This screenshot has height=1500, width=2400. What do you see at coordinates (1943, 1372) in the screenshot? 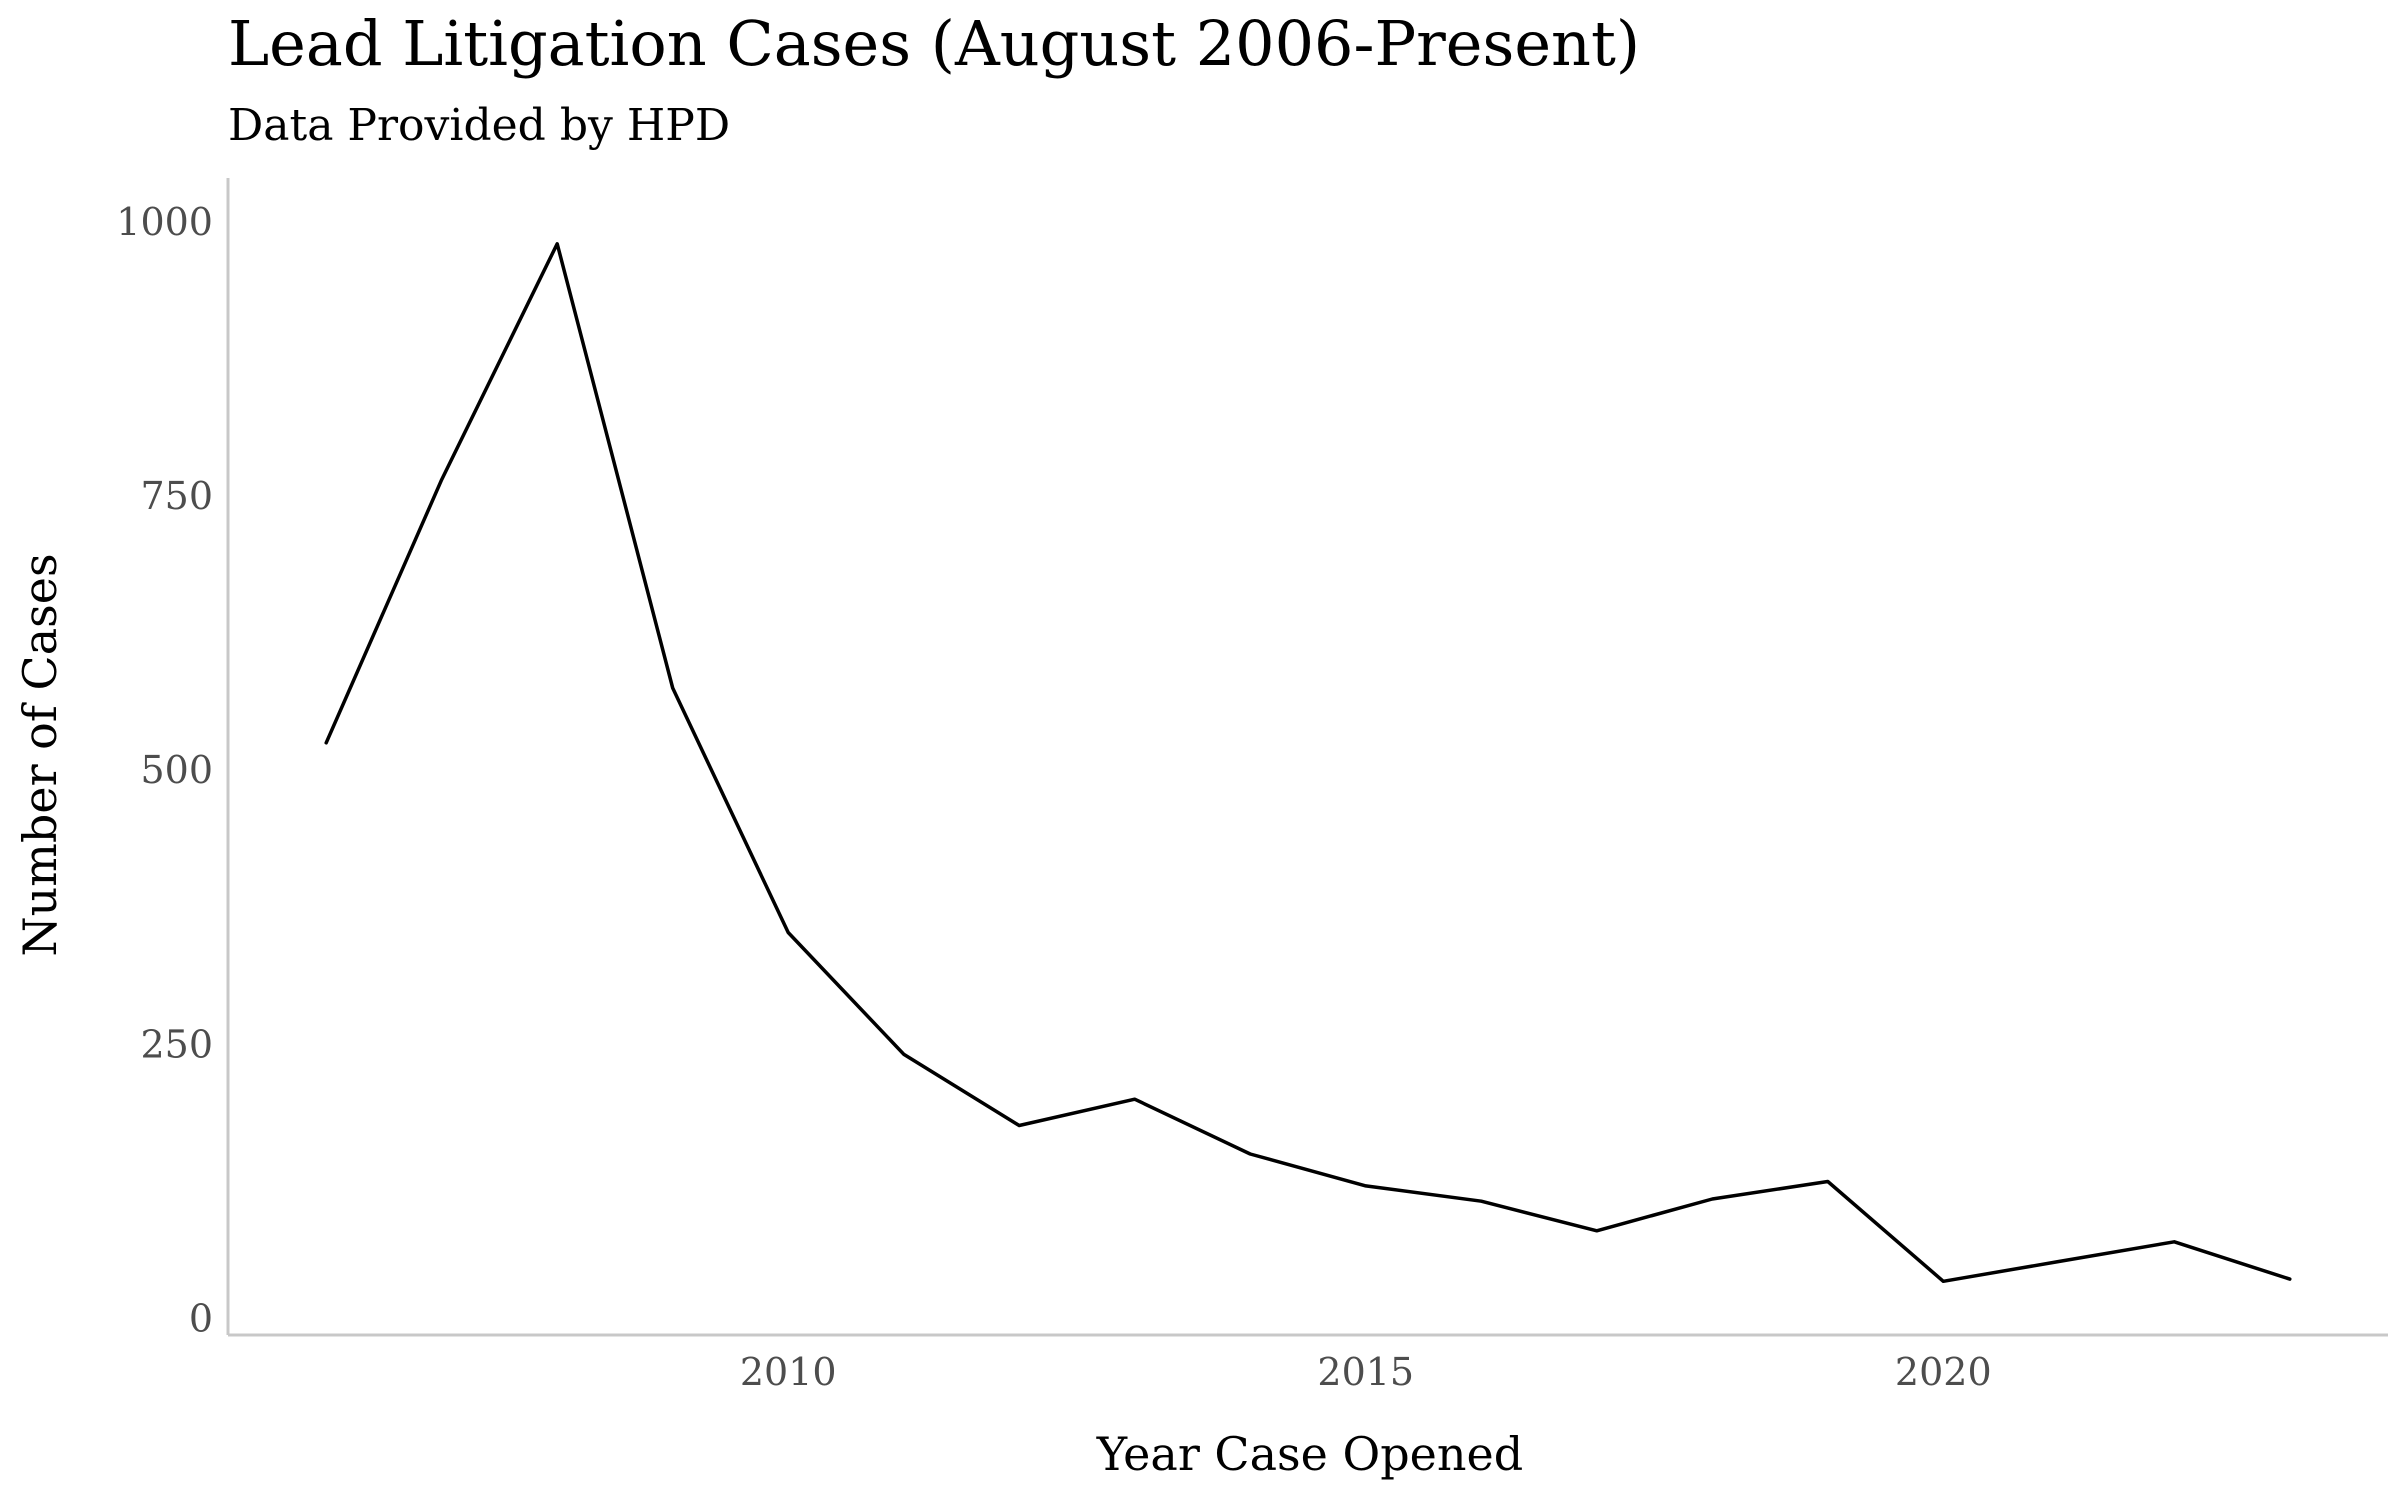
I see `x-tick-label: 2020` at bounding box center [1943, 1372].